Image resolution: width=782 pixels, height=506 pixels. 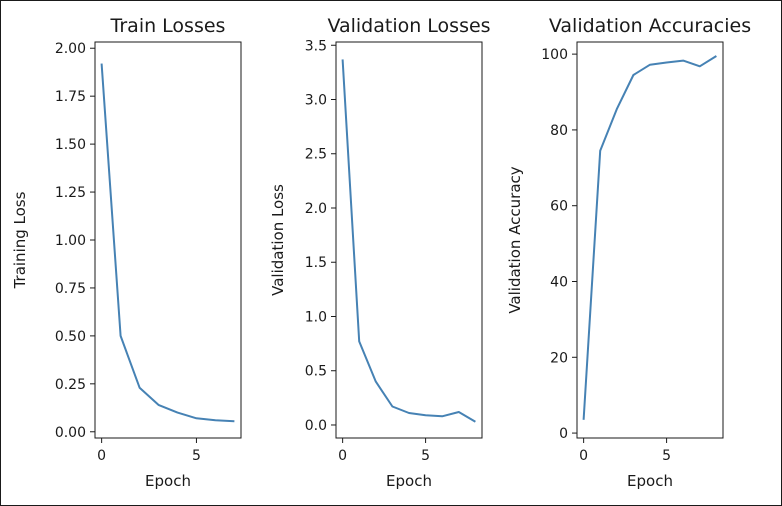 I want to click on y-tick-label: 1.00, so click(x=70, y=241).